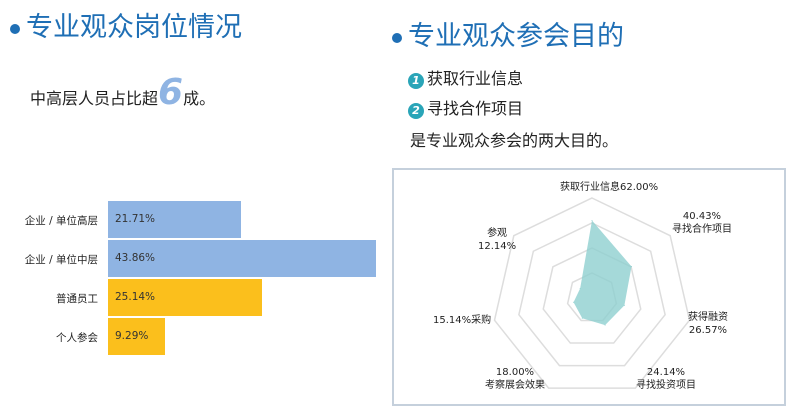  I want to click on axis-value: 40.43%, so click(702, 216).